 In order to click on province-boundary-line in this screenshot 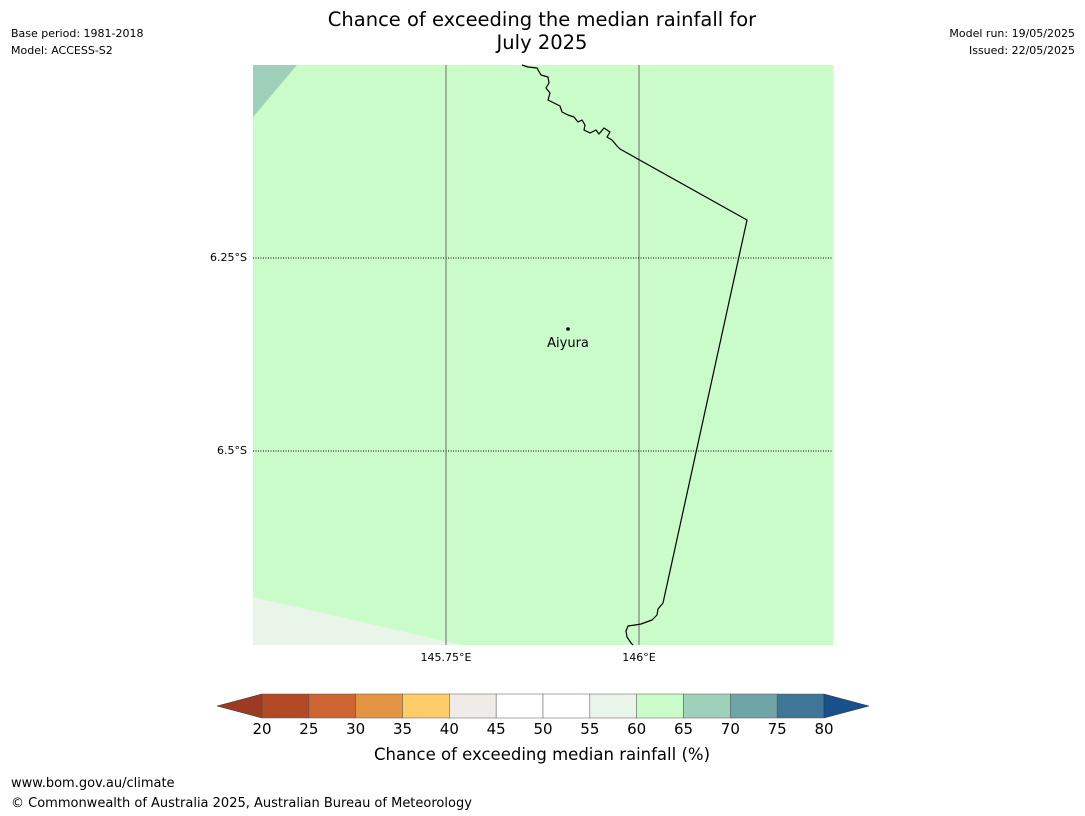, I will do `click(634, 355)`.